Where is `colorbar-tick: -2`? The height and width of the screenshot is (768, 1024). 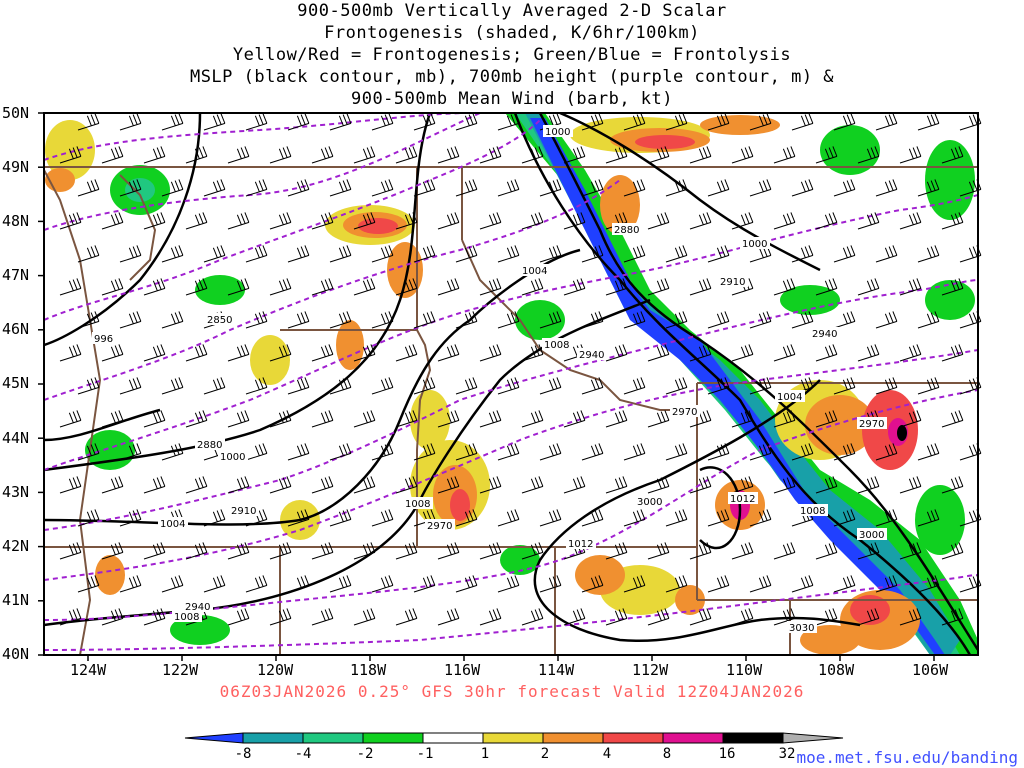
colorbar-tick: -2 is located at coordinates (365, 754).